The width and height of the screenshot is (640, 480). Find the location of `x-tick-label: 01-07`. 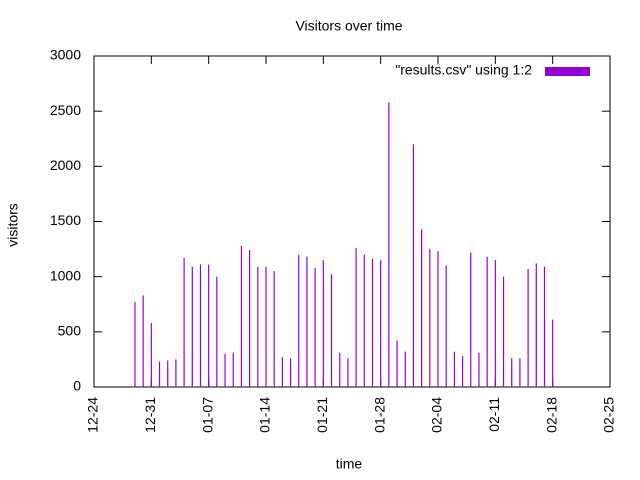

x-tick-label: 01-07 is located at coordinates (207, 415).